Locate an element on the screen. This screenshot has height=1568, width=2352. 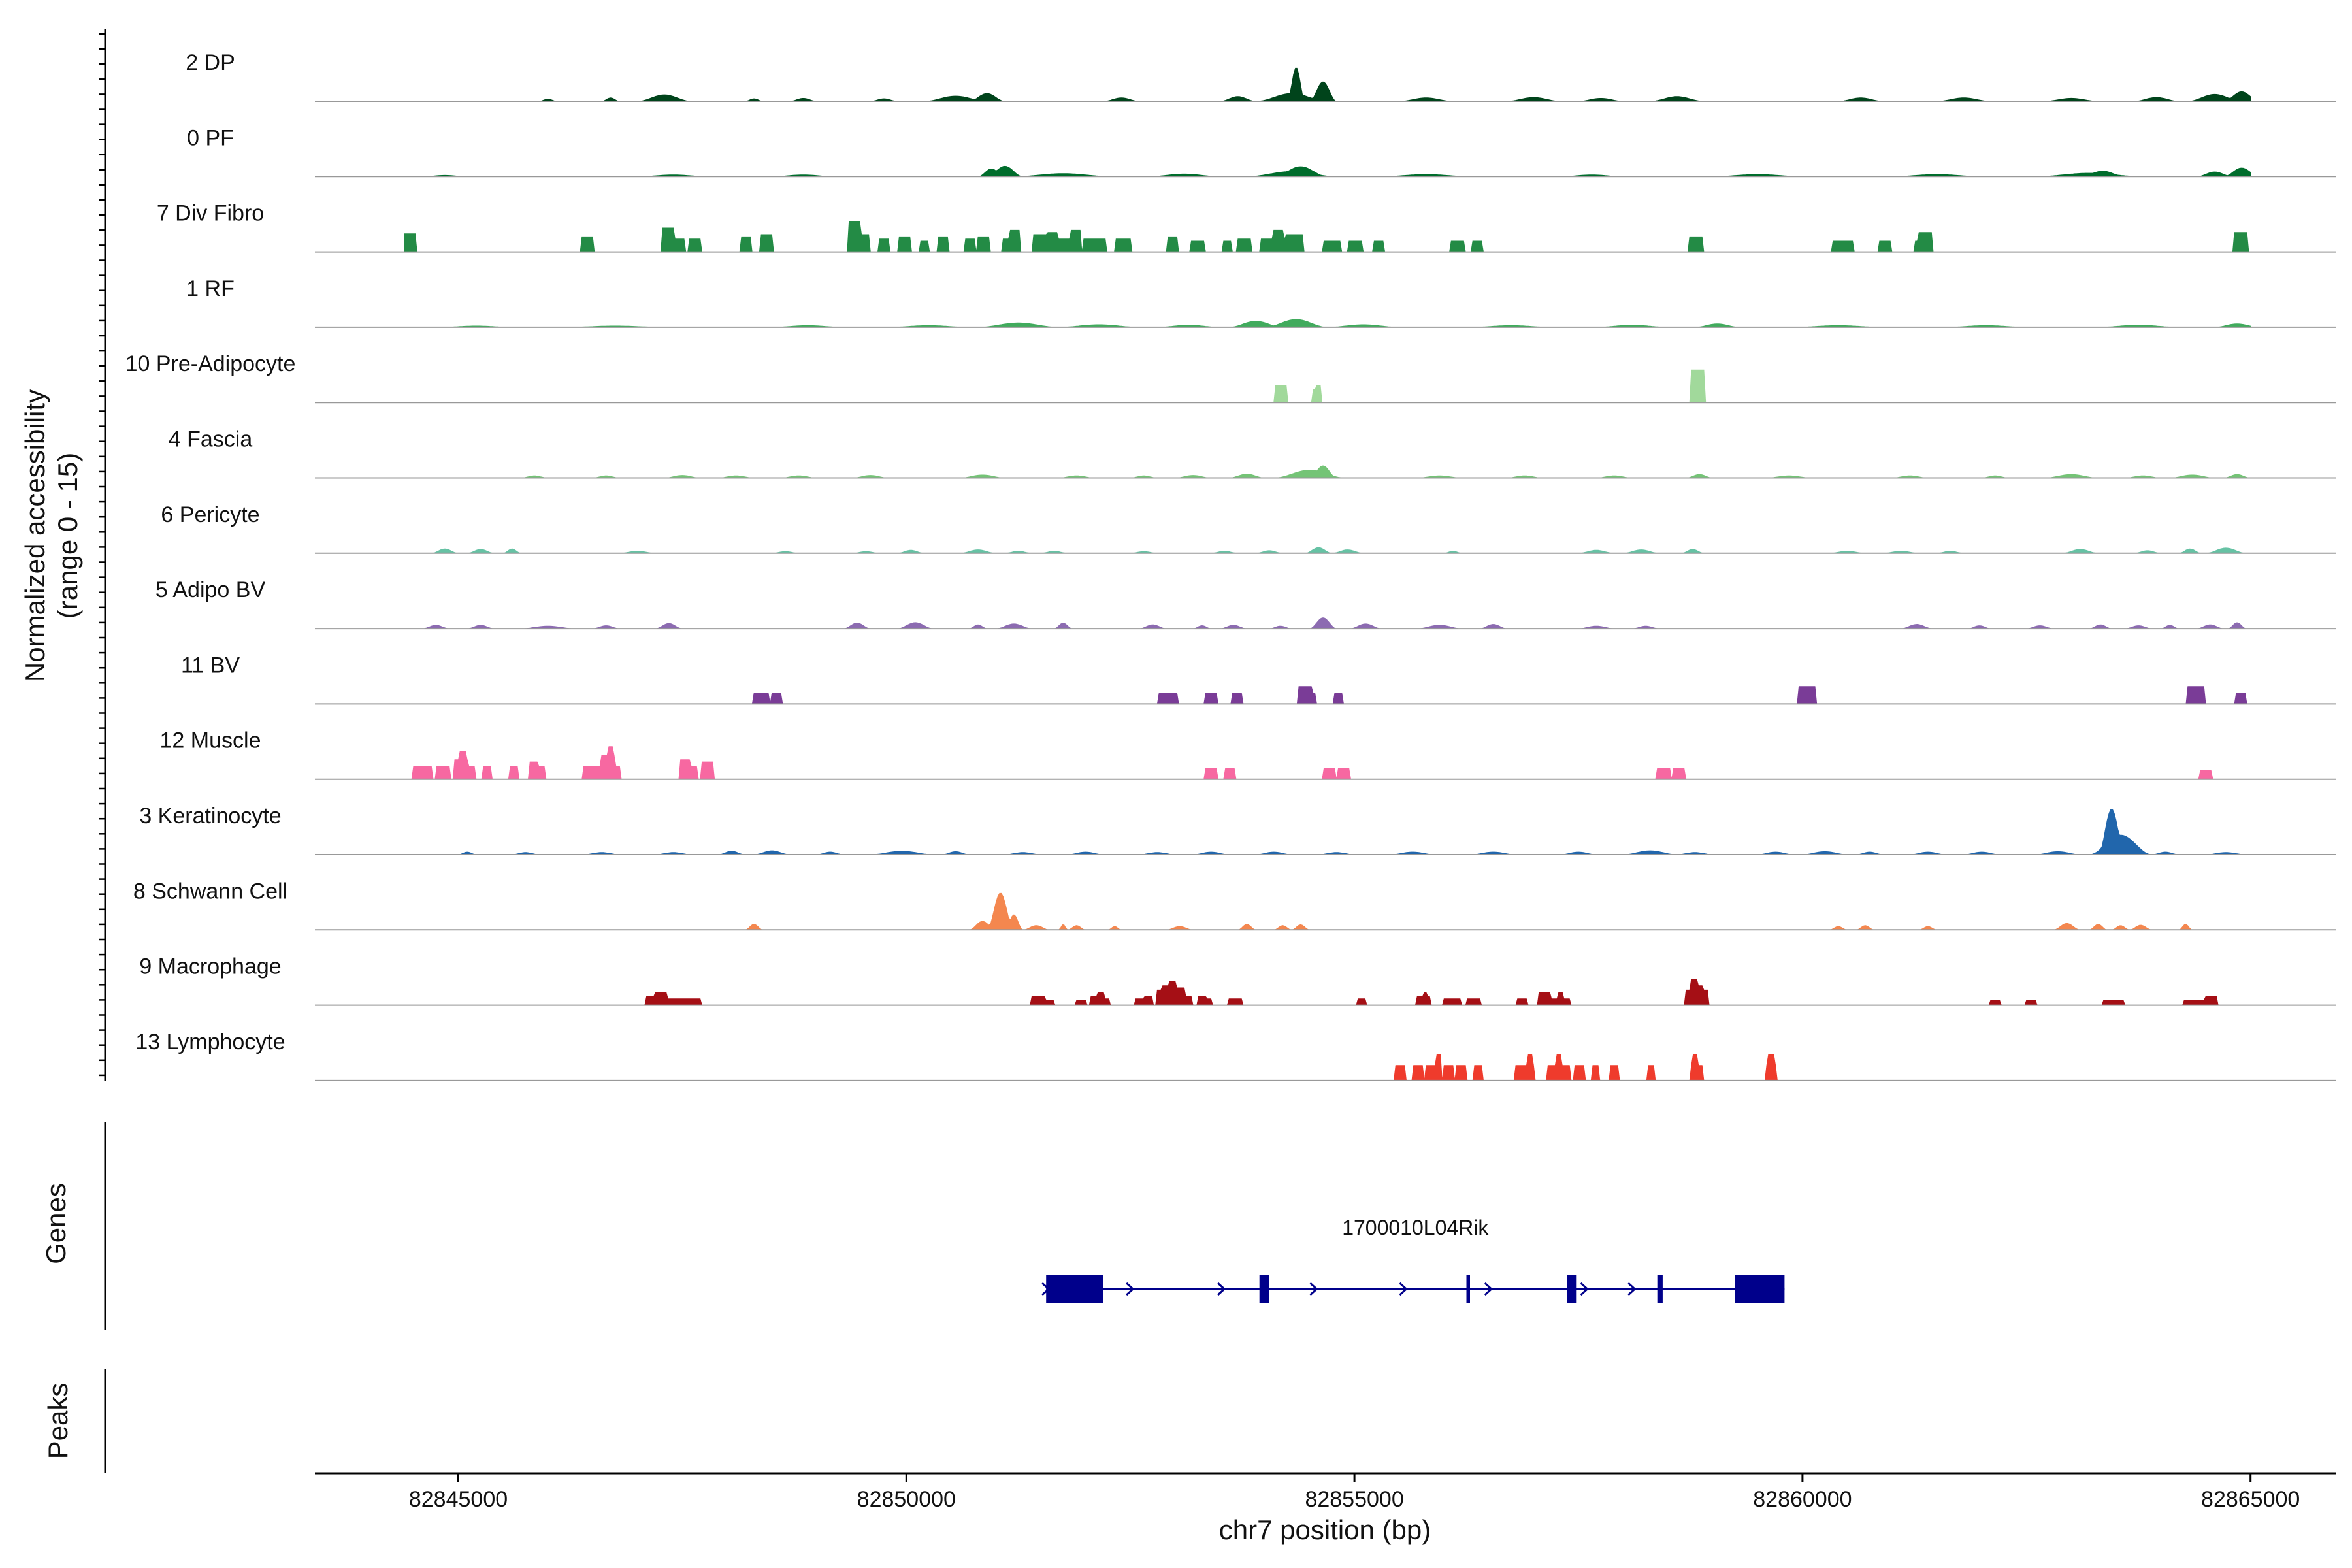
track-3: 1 RF is located at coordinates (1261, 302).